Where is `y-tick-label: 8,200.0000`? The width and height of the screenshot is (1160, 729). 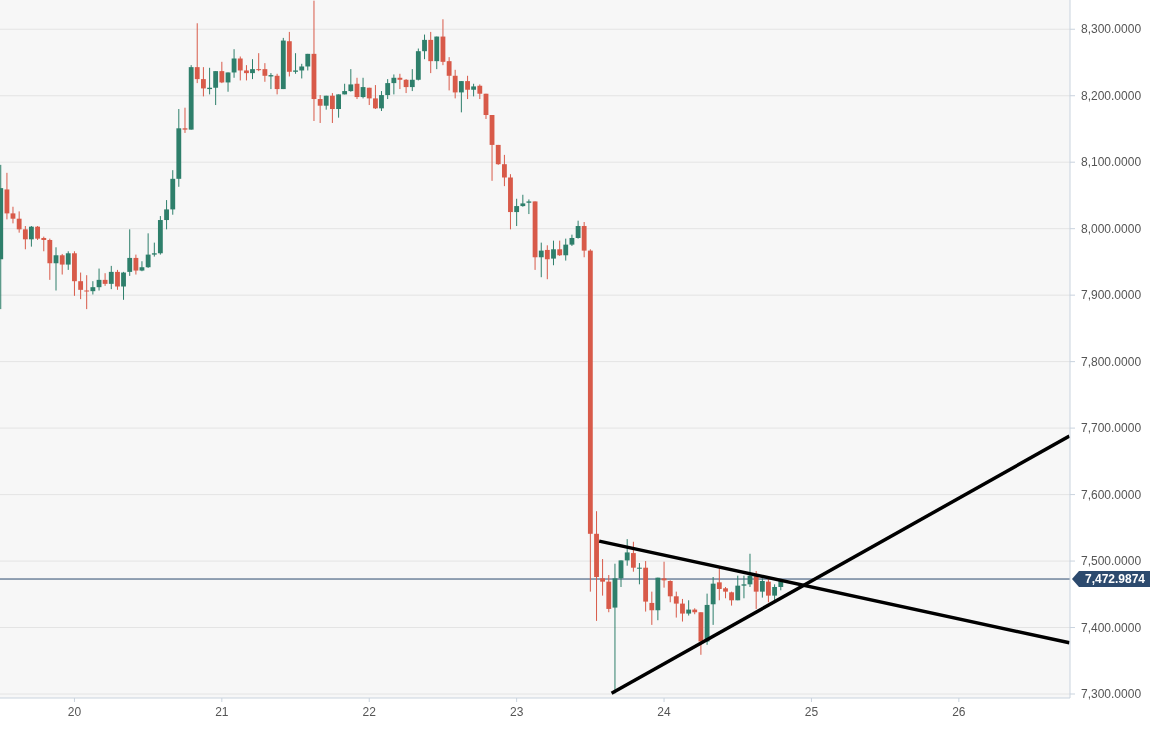 y-tick-label: 8,200.0000 is located at coordinates (1111, 95).